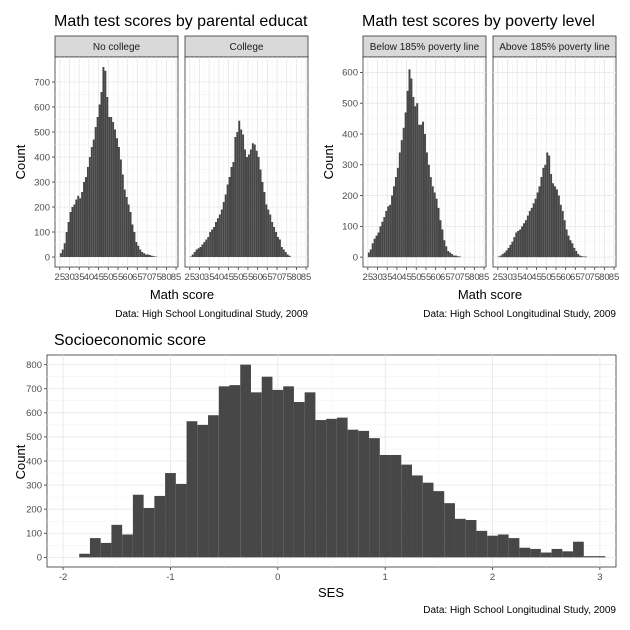  Describe the element at coordinates (575, 277) in the screenshot. I see `chart-2-panel-2-x-tick-label: 65` at that location.